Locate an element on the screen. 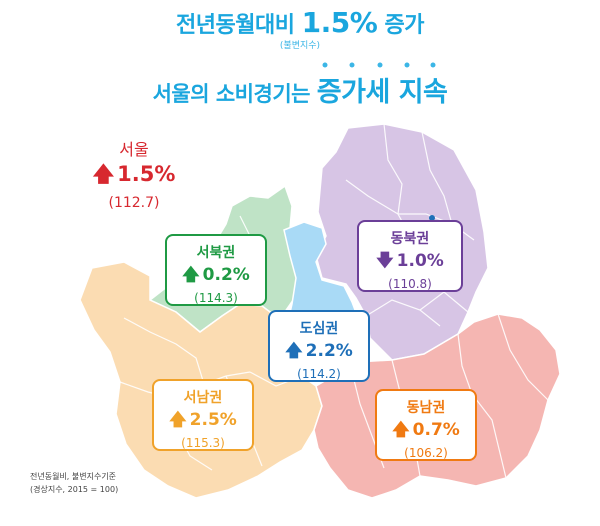 The width and height of the screenshot is (600, 526). seoul-change: 🡅 1.5% is located at coordinates (134, 177).